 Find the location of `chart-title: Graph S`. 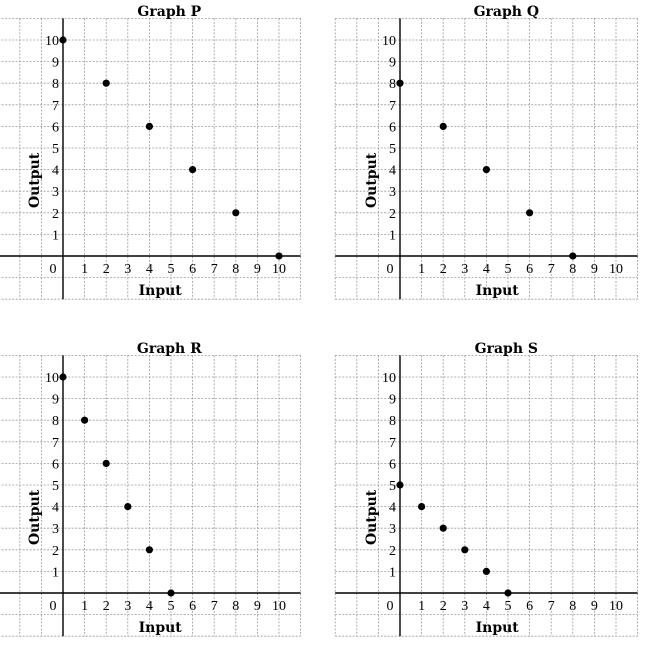

chart-title: Graph S is located at coordinates (506, 349).